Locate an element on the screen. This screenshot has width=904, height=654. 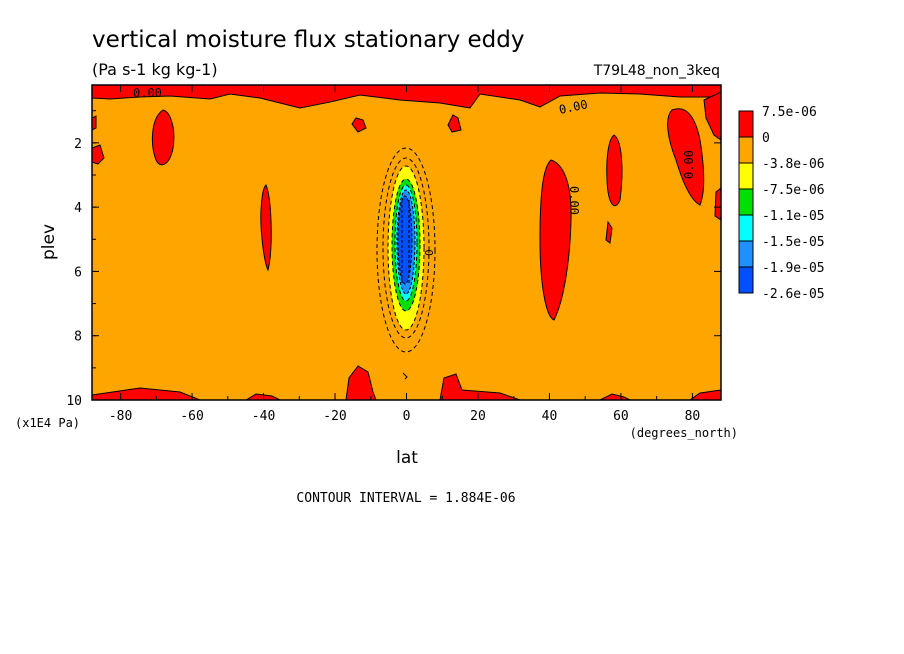
negative-core: 0 is located at coordinates (406, 250).